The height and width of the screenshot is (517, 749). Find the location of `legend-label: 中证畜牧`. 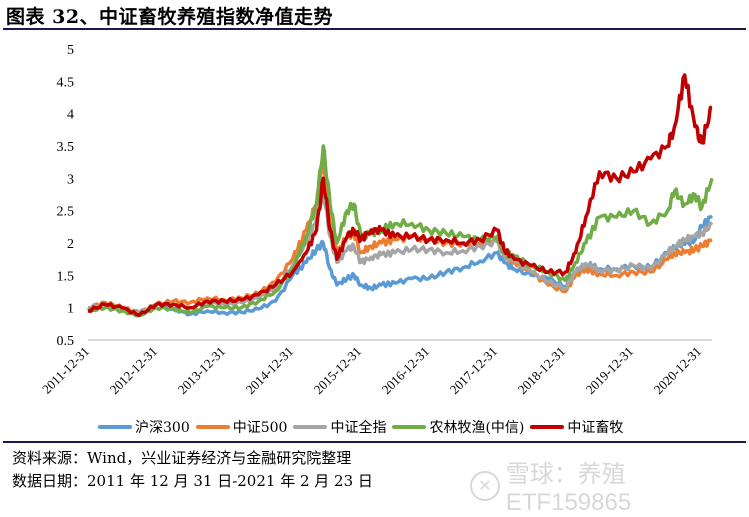

legend-label: 中证畜牧 is located at coordinates (595, 428).